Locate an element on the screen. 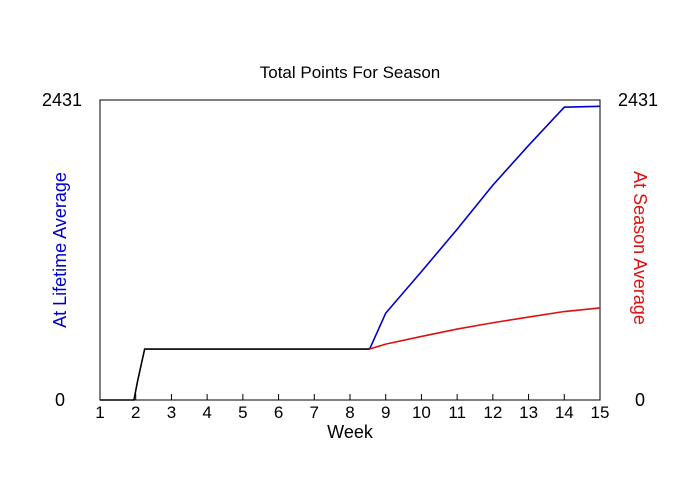 This screenshot has width=700, height=500. y-left-max-label: 2431 is located at coordinates (62, 100).